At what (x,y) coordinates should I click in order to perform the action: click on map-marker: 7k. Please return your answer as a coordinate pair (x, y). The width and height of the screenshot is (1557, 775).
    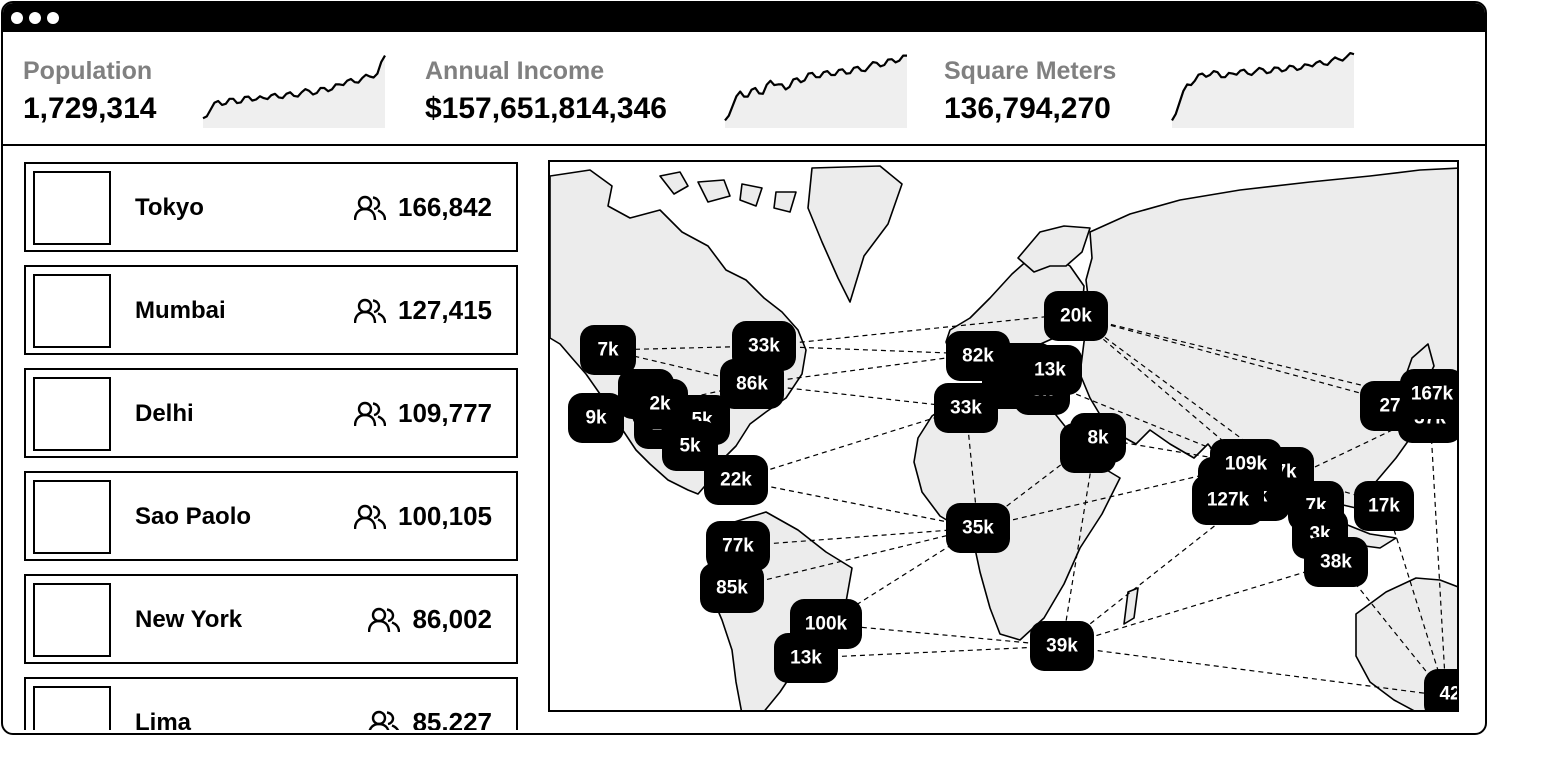
    Looking at the image, I should click on (608, 350).